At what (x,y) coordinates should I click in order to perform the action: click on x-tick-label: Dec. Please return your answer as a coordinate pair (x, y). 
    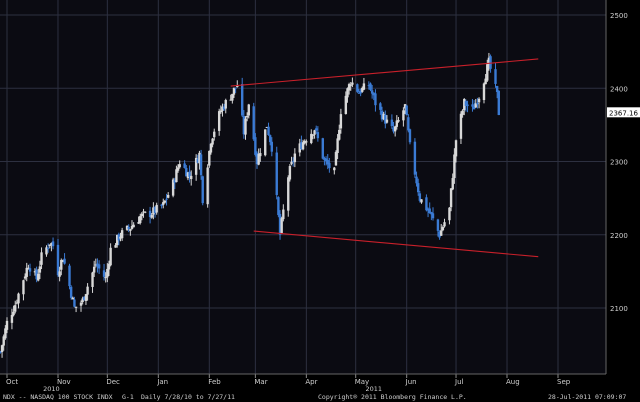
    Looking at the image, I should click on (113, 382).